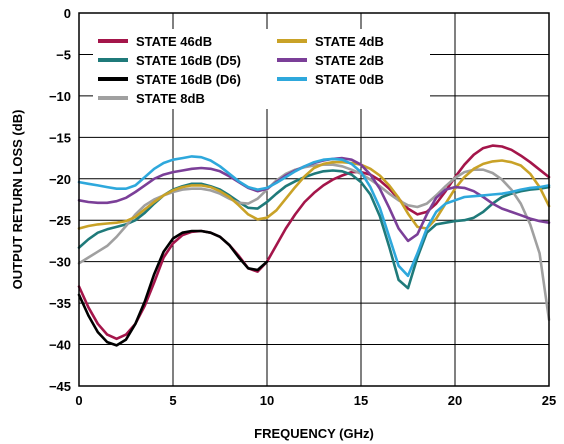  Describe the element at coordinates (60, 220) in the screenshot. I see `y-tick-label: −25` at that location.